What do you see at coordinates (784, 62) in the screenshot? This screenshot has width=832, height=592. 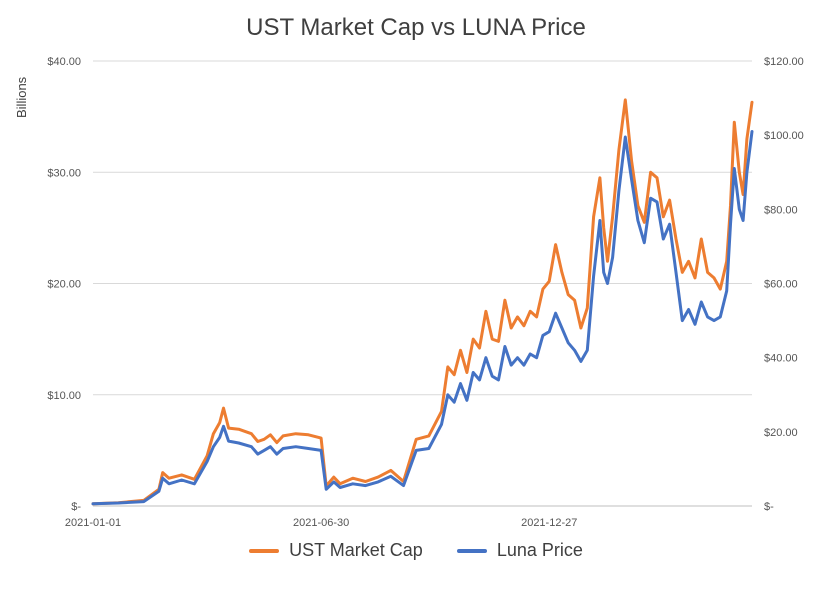 I see `right-tick-label: $120.00` at bounding box center [784, 62].